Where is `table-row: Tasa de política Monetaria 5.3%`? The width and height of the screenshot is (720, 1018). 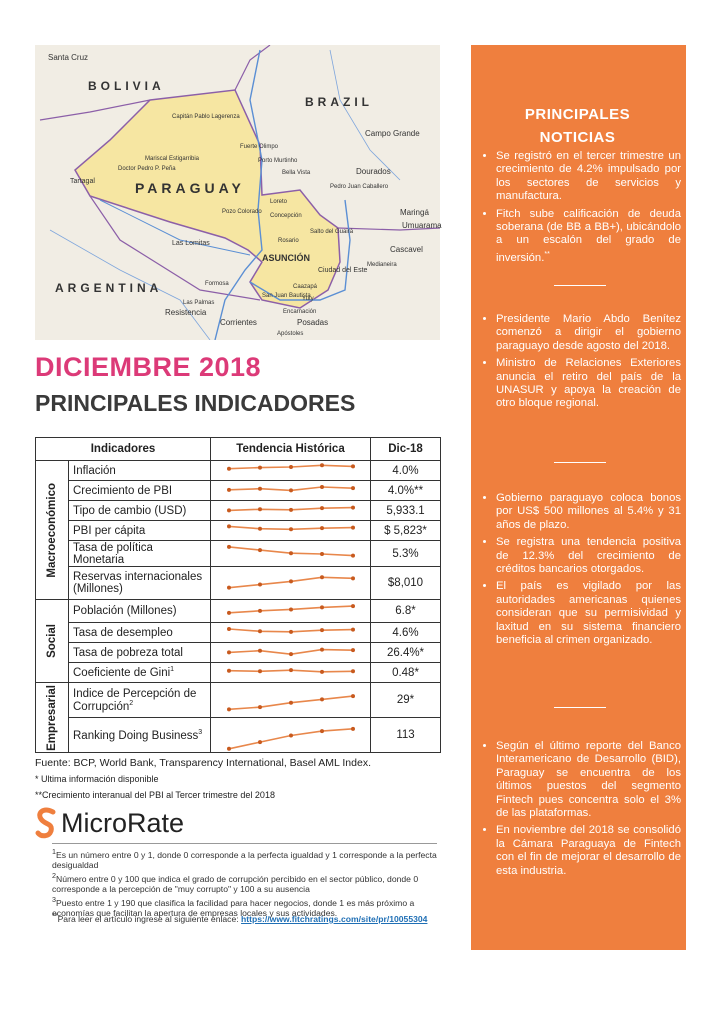
table-row: Tasa de política Monetaria 5.3% is located at coordinates (238, 553).